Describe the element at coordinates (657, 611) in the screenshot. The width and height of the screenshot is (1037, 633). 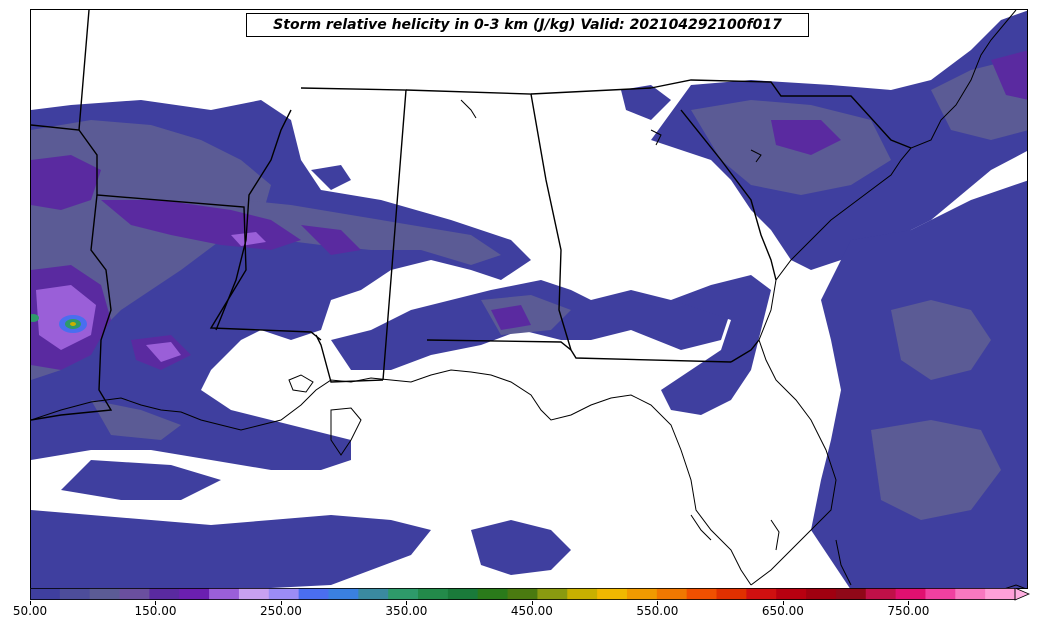
I see `colorbar-tick-label: 550.00` at that location.